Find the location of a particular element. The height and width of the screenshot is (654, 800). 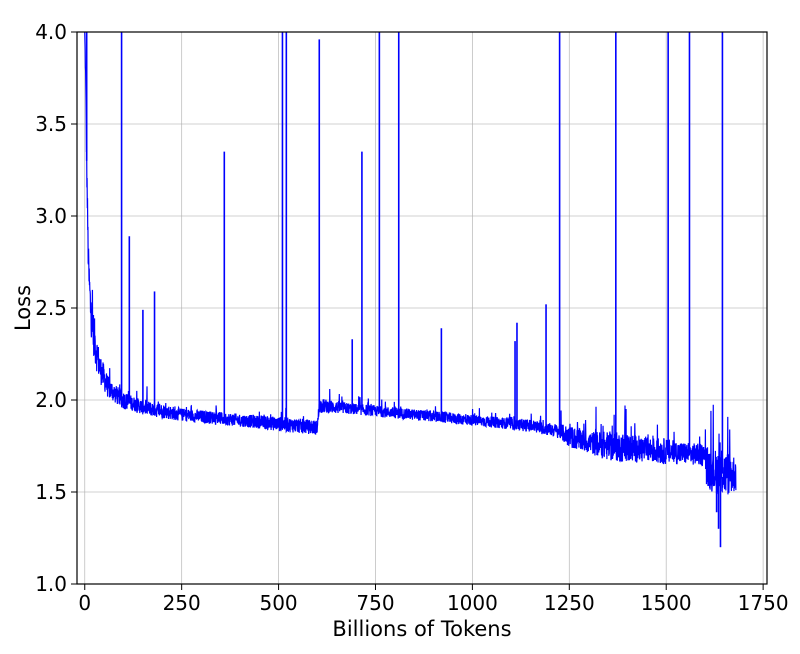

x-tick-label: 0 is located at coordinates (84, 603).